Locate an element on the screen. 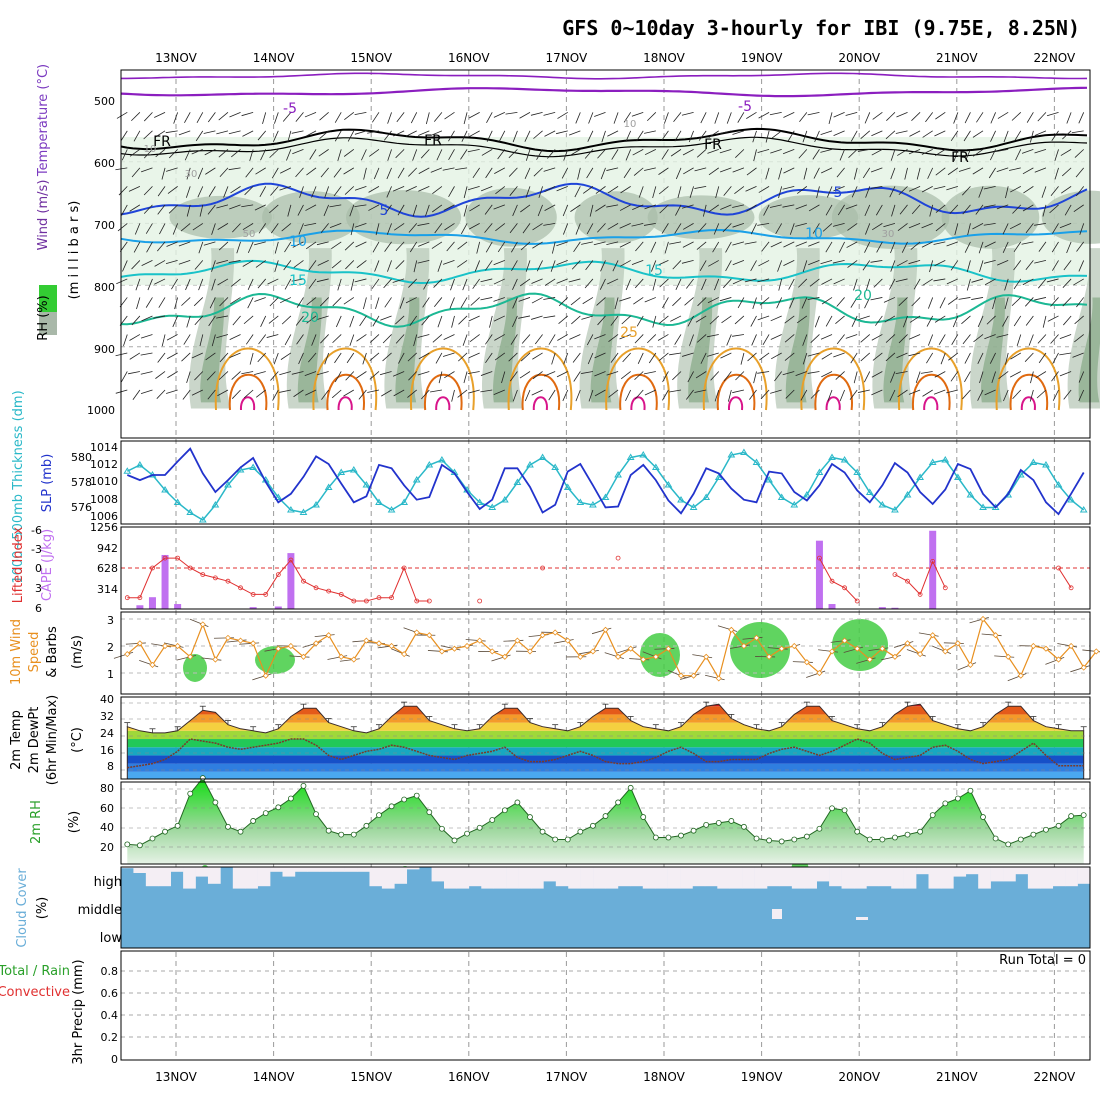 The image size is (1100, 1100). li-point is located at coordinates (845, 588).